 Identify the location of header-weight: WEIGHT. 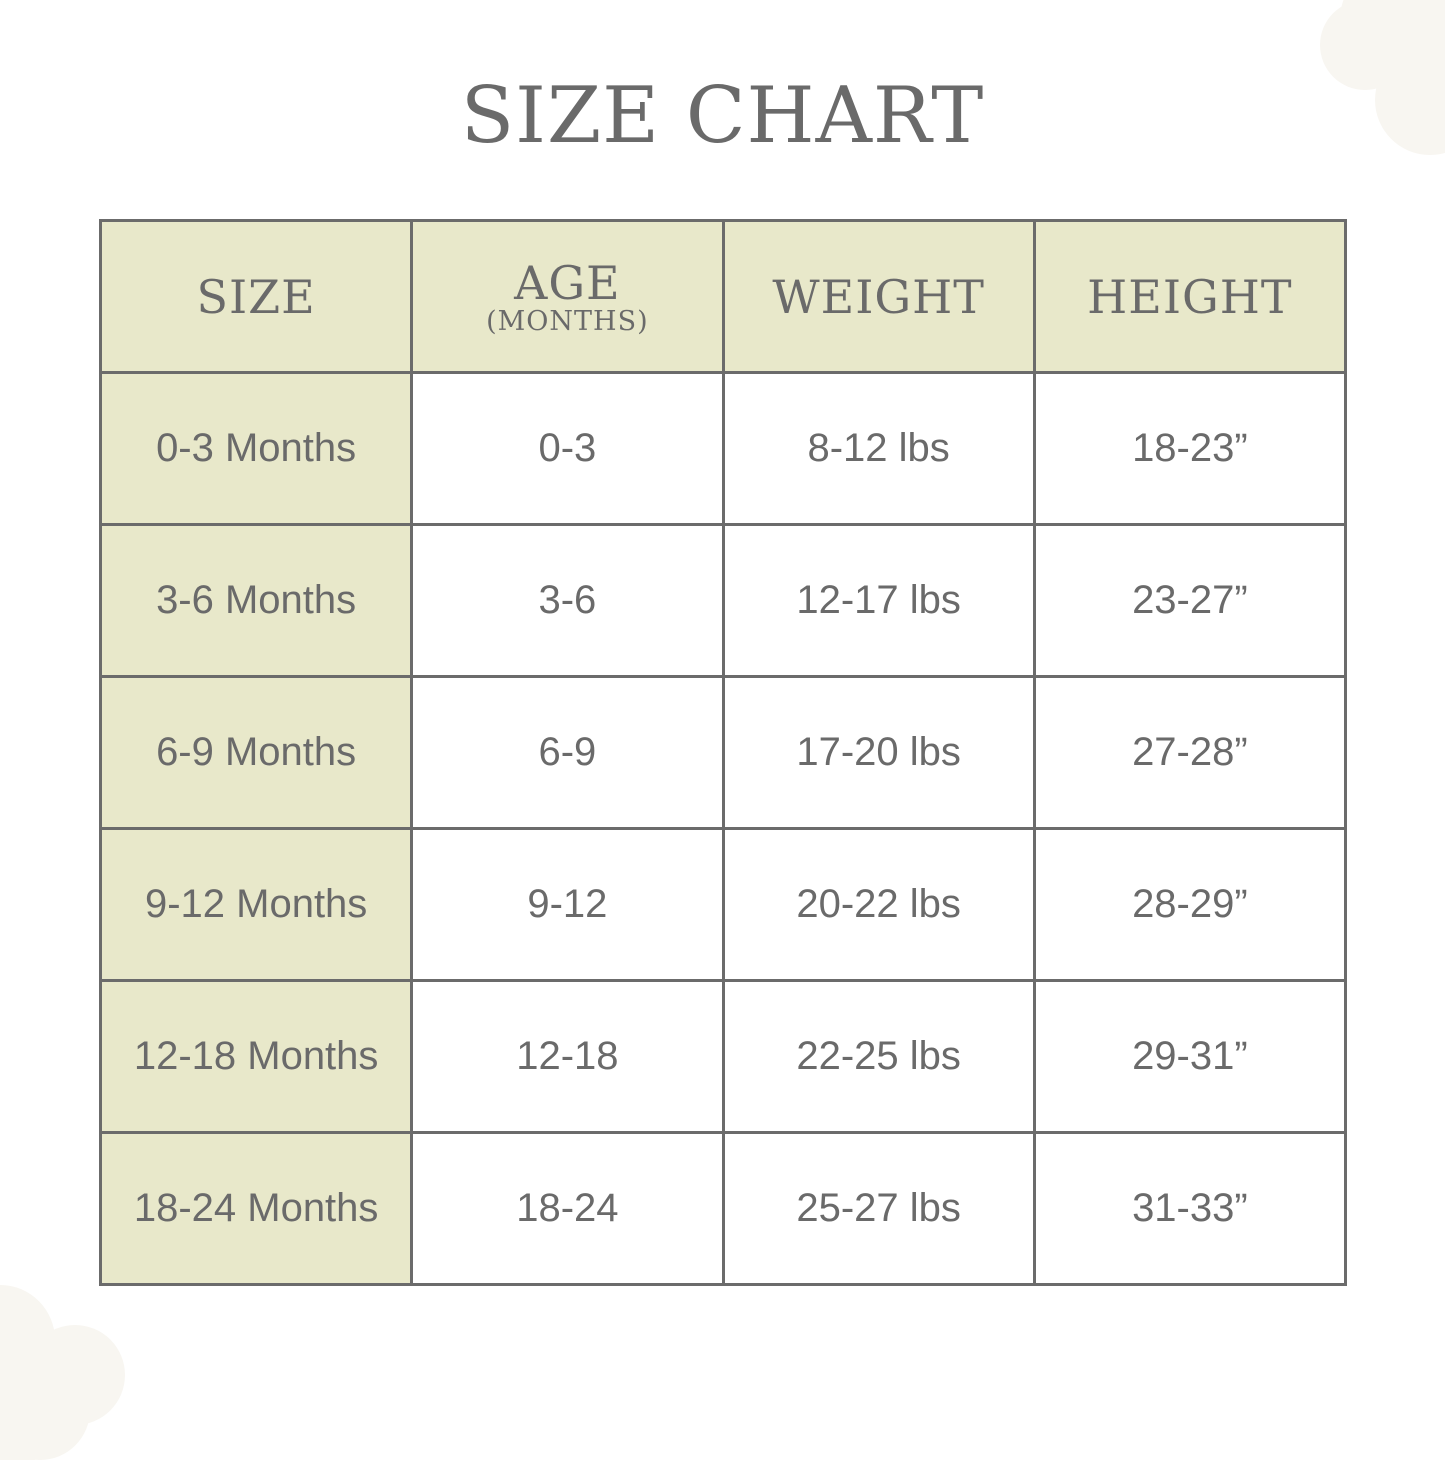
(878, 296).